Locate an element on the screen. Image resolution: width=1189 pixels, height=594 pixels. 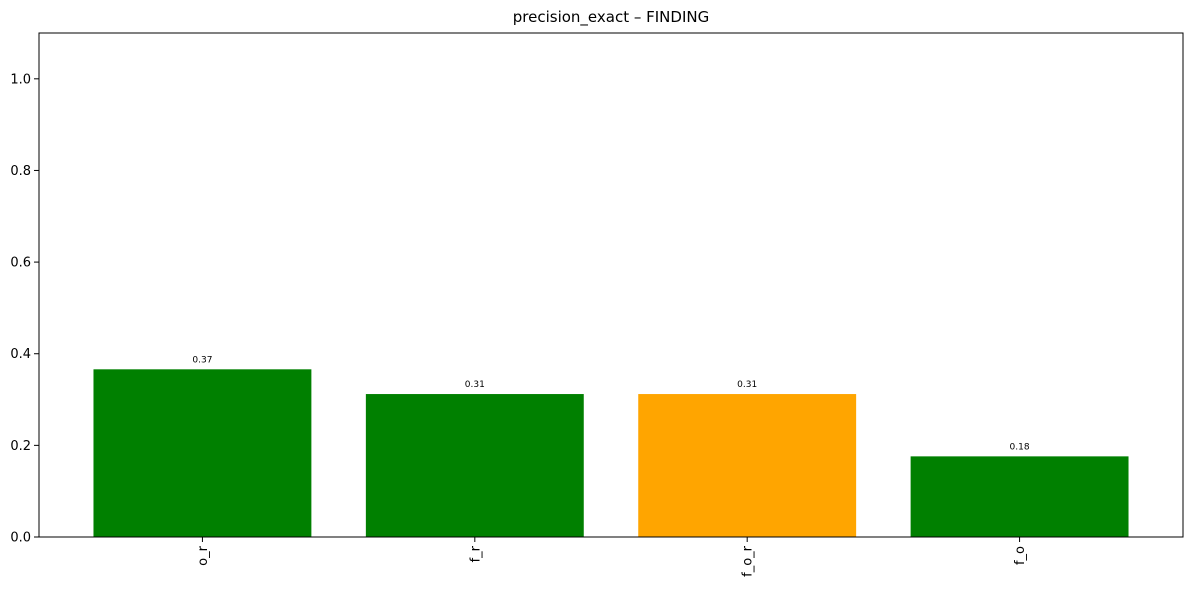
bar-value-label-f_o_r: 0.31 is located at coordinates (747, 385).